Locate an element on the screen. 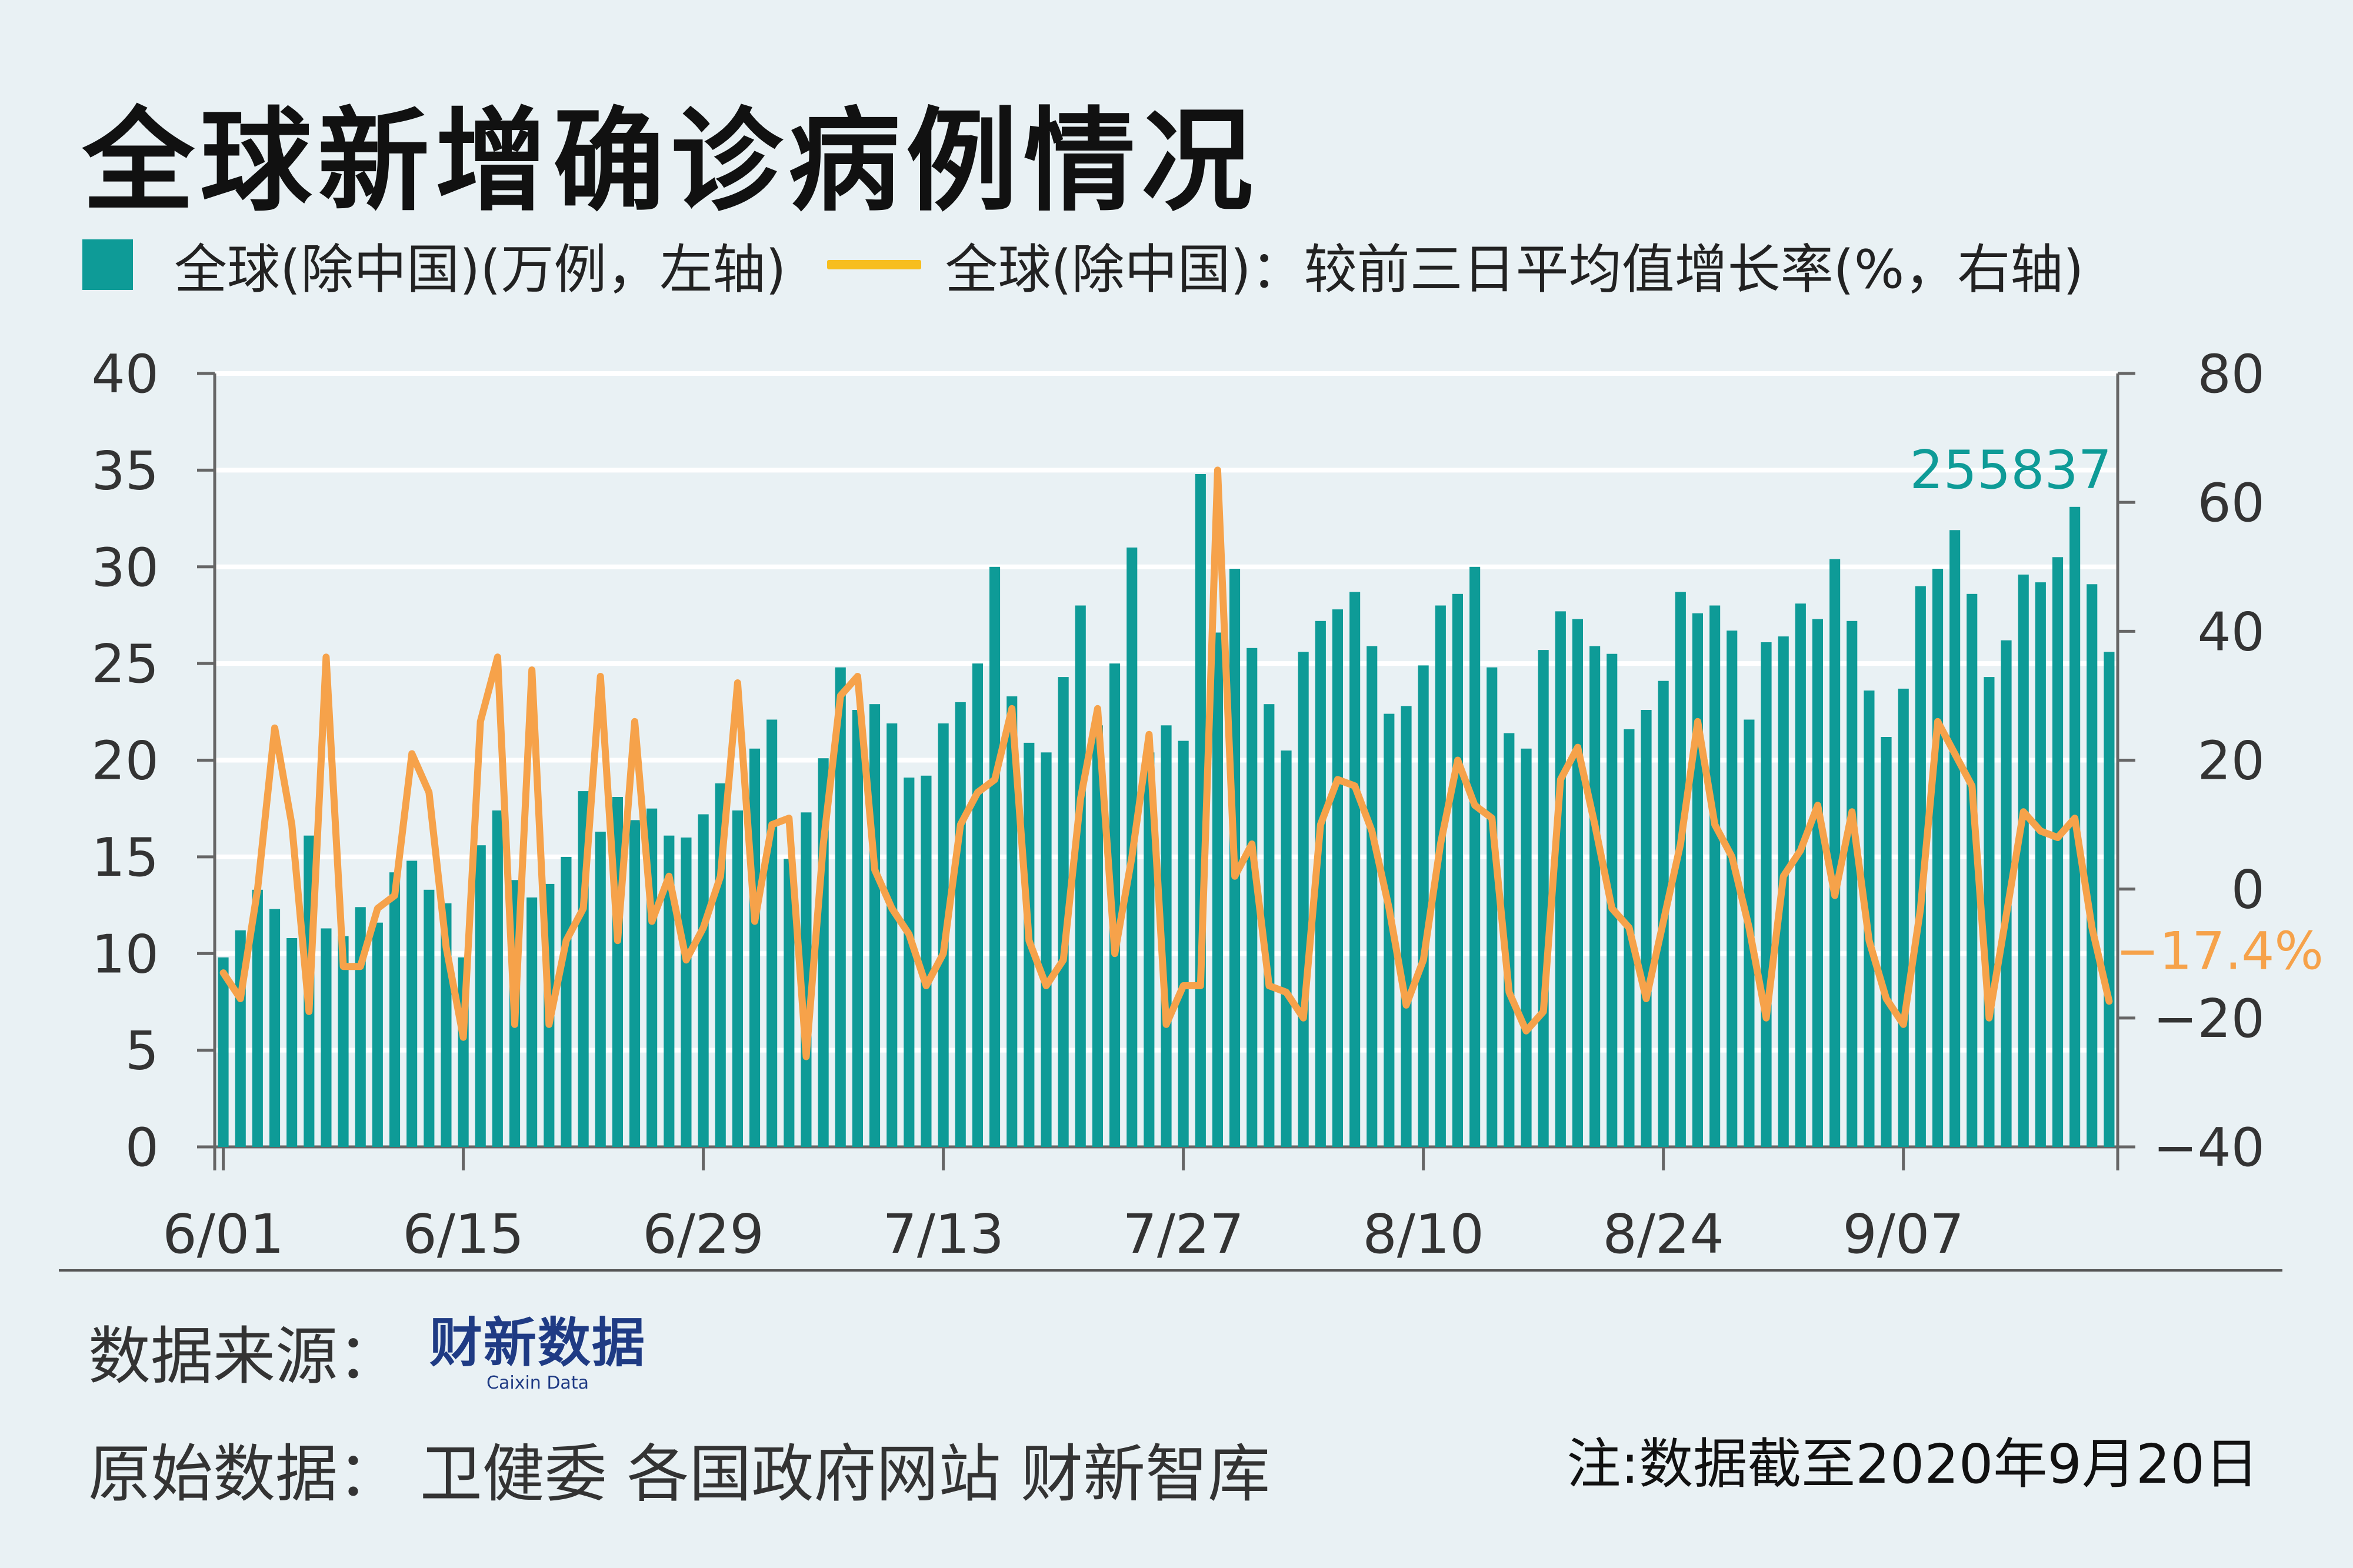 The image size is (2353, 1568). y-right-tick-label: 40 is located at coordinates (2231, 632).